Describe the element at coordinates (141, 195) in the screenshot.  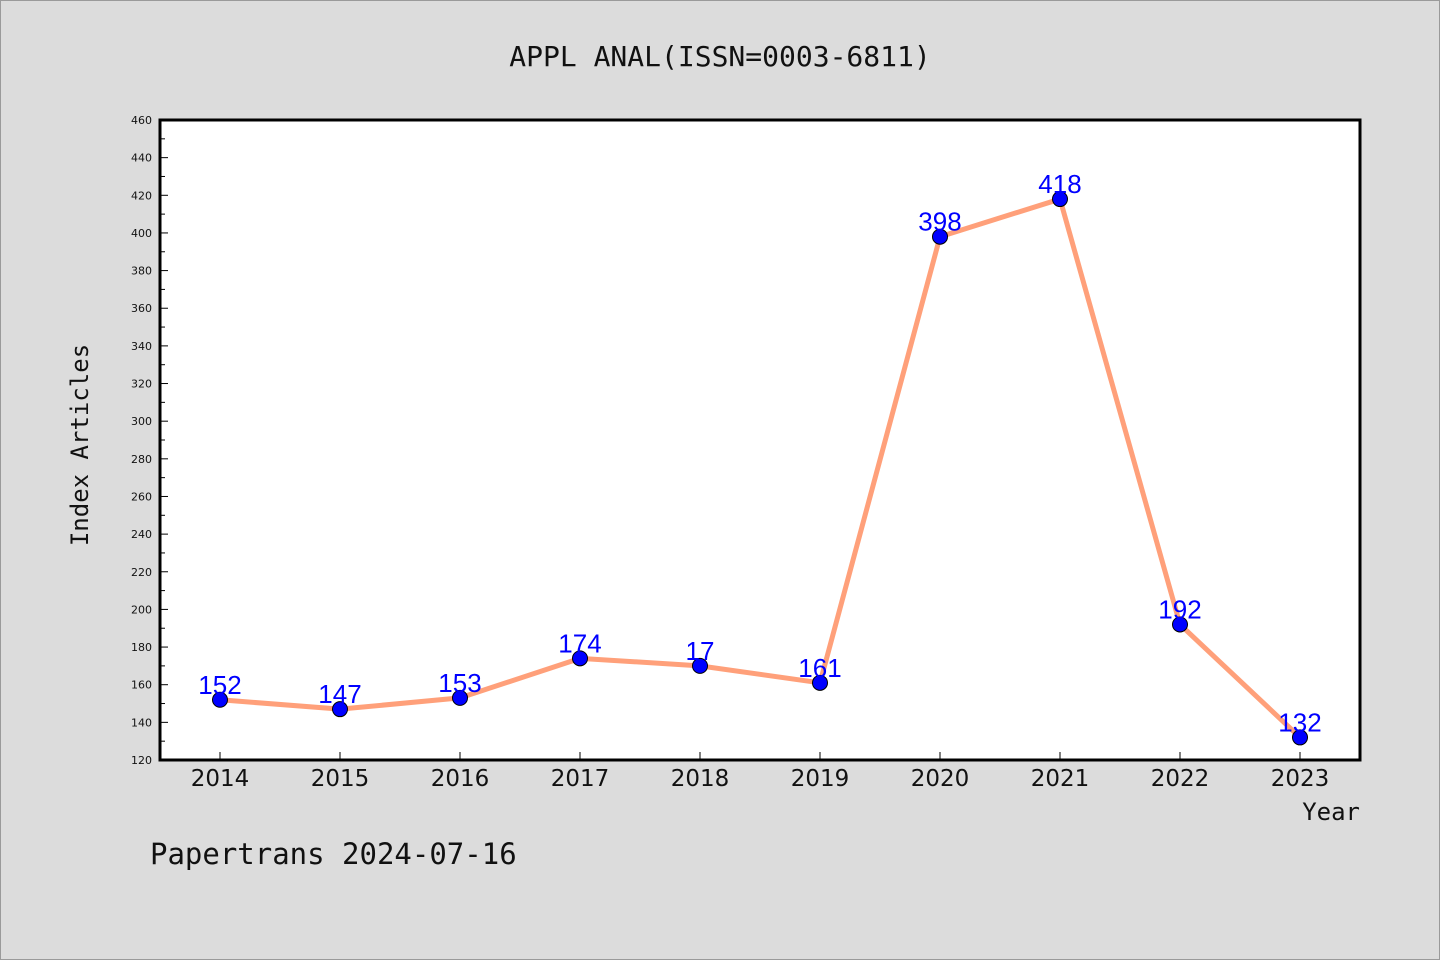
I see `y-tick-label: 420` at that location.